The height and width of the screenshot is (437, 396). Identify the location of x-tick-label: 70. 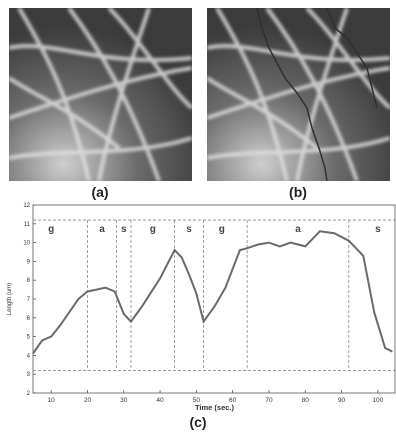
(269, 400).